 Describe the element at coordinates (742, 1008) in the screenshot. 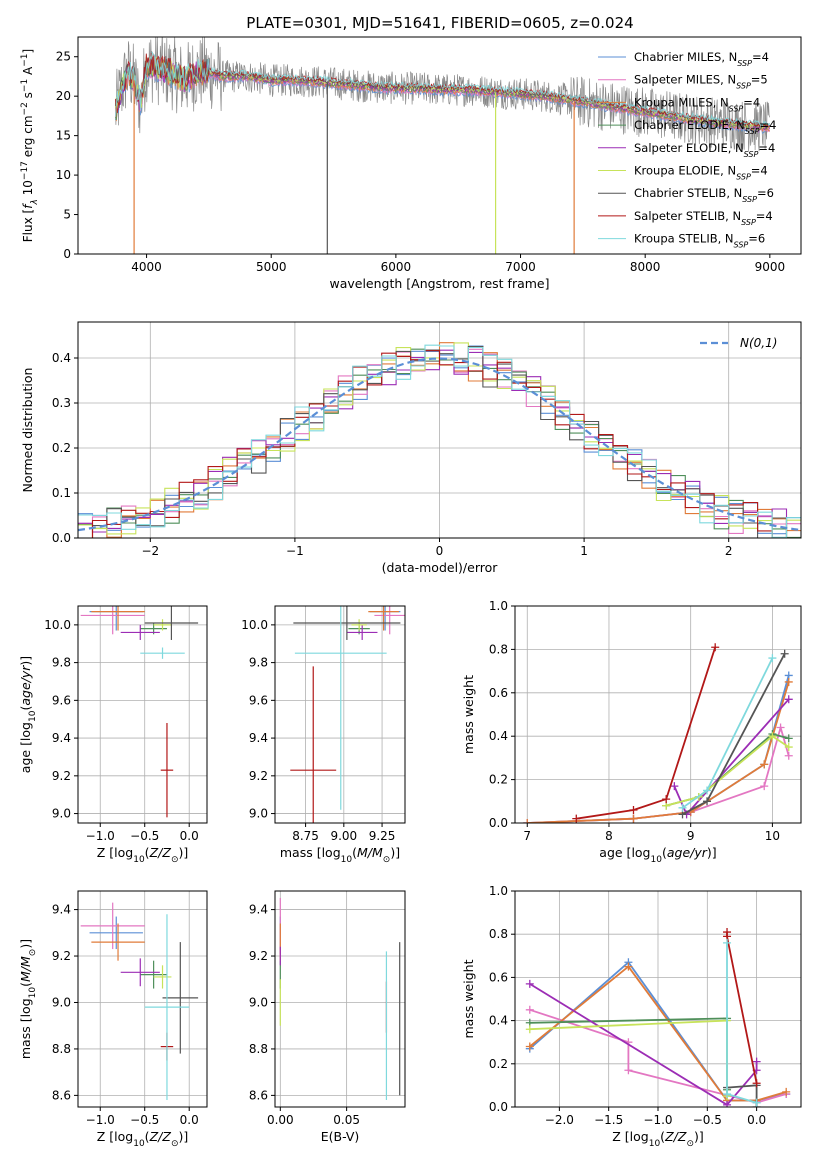

I see `weight-line-salpeter-stelib` at that location.